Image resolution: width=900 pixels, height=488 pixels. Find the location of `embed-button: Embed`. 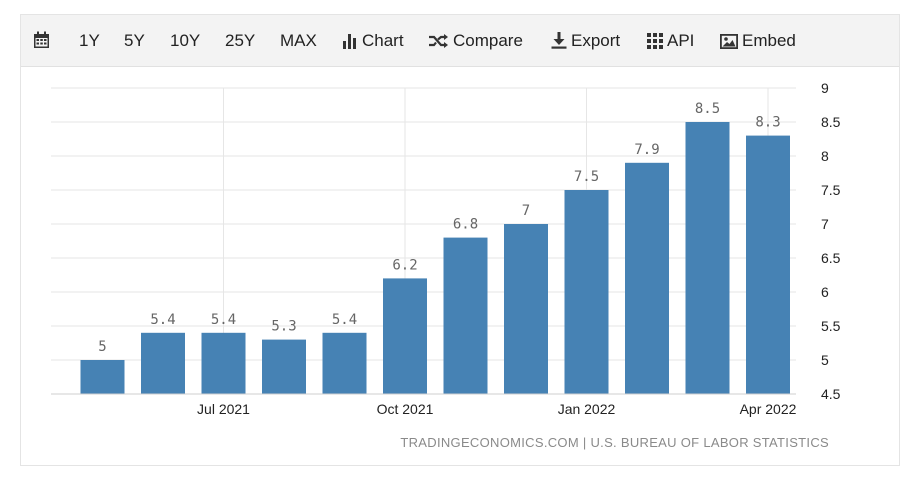

embed-button: Embed is located at coordinates (758, 41).